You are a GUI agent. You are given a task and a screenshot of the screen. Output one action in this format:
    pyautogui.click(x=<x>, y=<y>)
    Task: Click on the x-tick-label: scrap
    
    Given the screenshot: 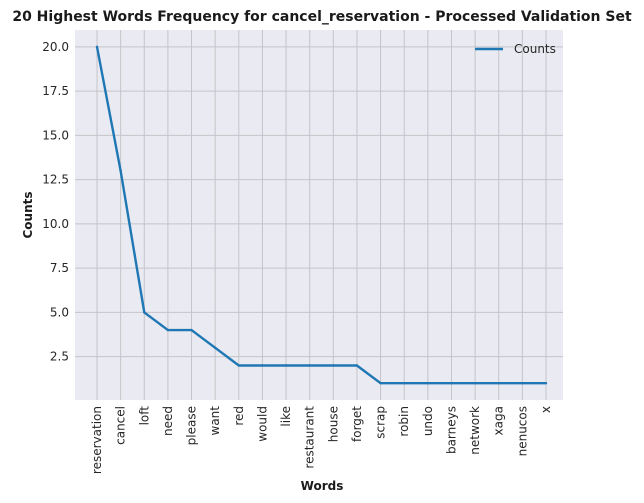 What is the action you would take?
    pyautogui.click(x=381, y=422)
    